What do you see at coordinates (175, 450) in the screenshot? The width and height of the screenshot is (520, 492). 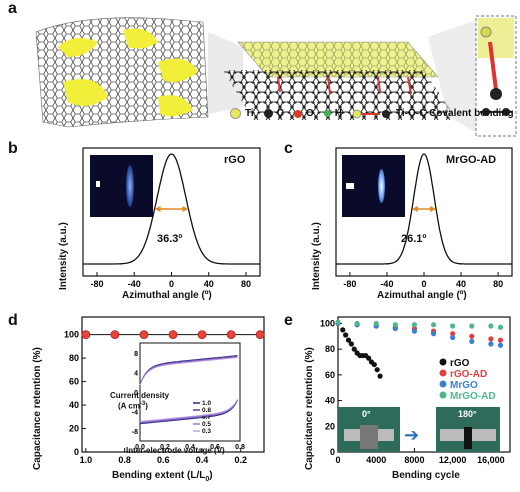 I see `inset-d-xlabel: Inter-electrode voltage (V)` at bounding box center [175, 450].